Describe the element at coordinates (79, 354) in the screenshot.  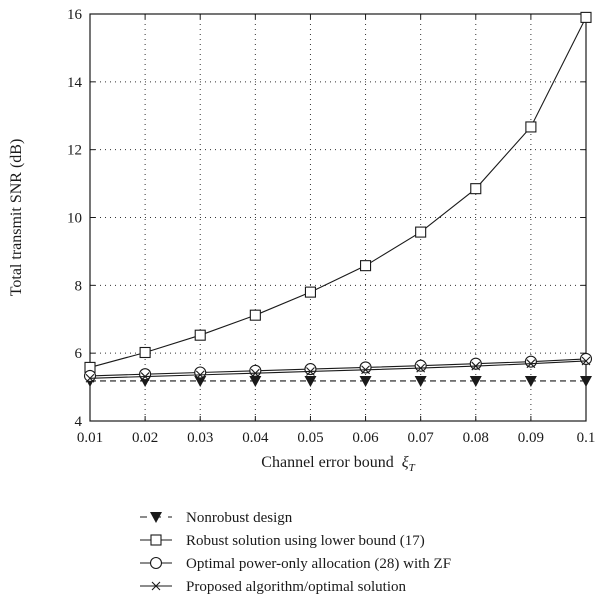
I see `y-tick-label: 6` at that location.